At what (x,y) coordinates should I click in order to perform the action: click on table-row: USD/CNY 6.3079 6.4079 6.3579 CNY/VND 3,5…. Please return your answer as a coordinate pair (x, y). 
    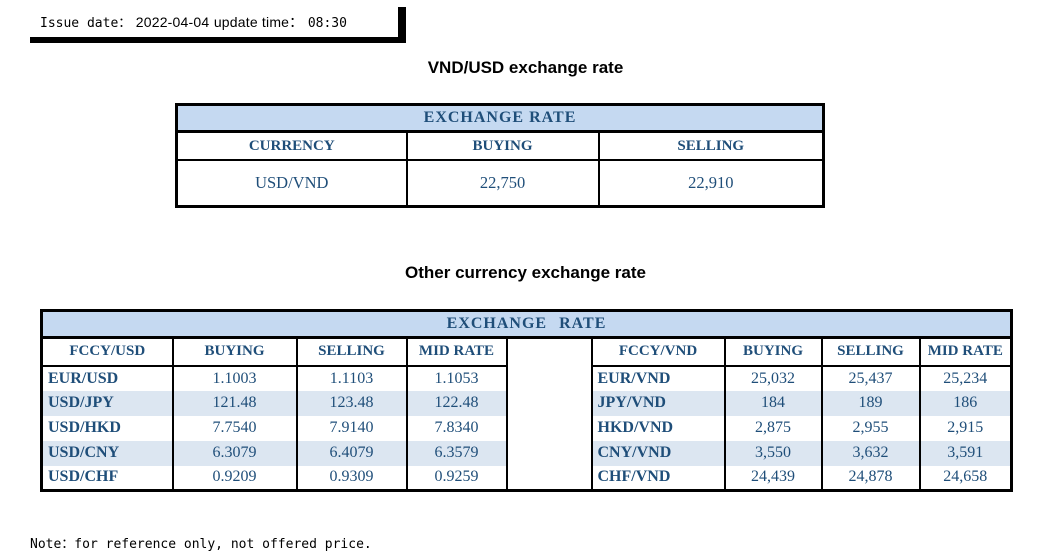
    Looking at the image, I should click on (526, 453).